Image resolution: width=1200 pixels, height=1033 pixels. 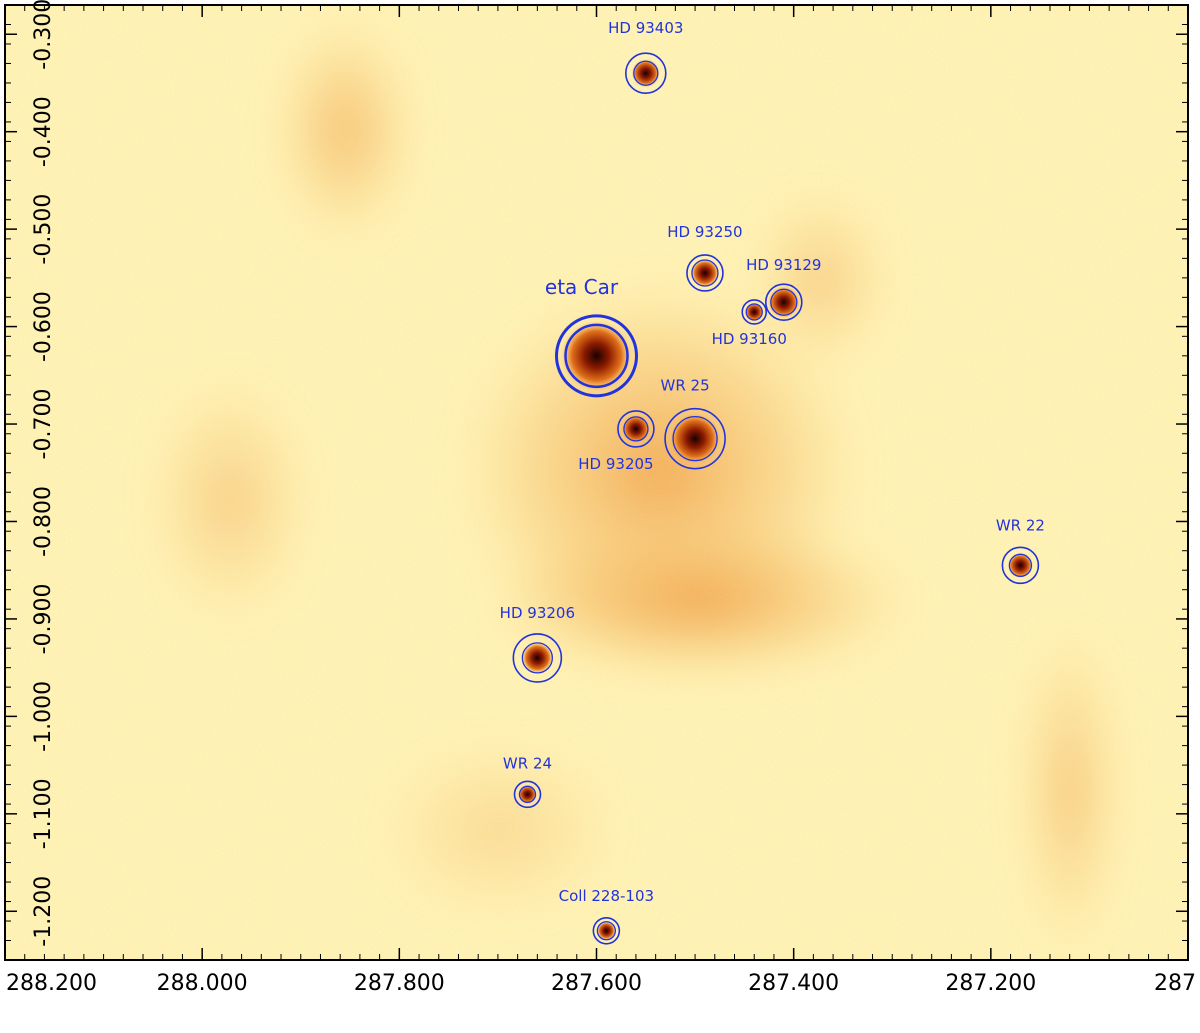 I want to click on source-label: Coll 228-103, so click(x=606, y=896).